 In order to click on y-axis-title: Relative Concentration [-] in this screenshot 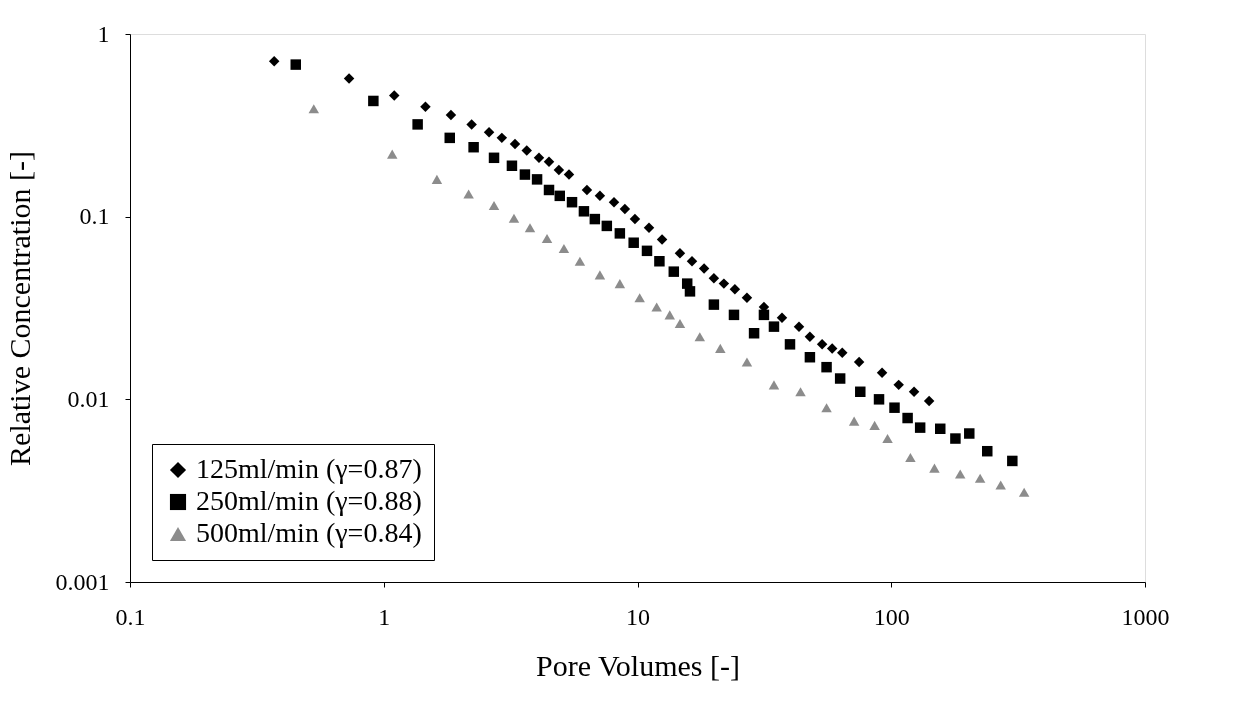, I will do `click(19, 308)`.